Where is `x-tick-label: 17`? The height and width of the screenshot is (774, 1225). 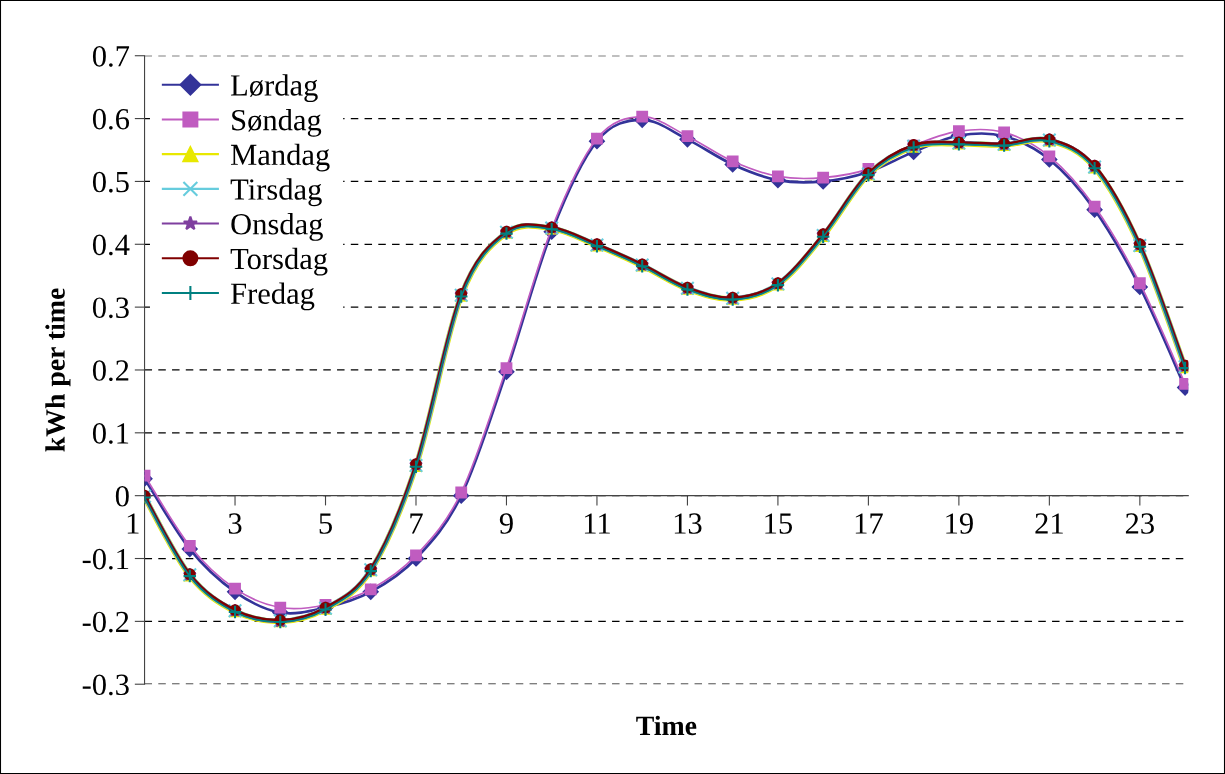
x-tick-label: 17 is located at coordinates (869, 523).